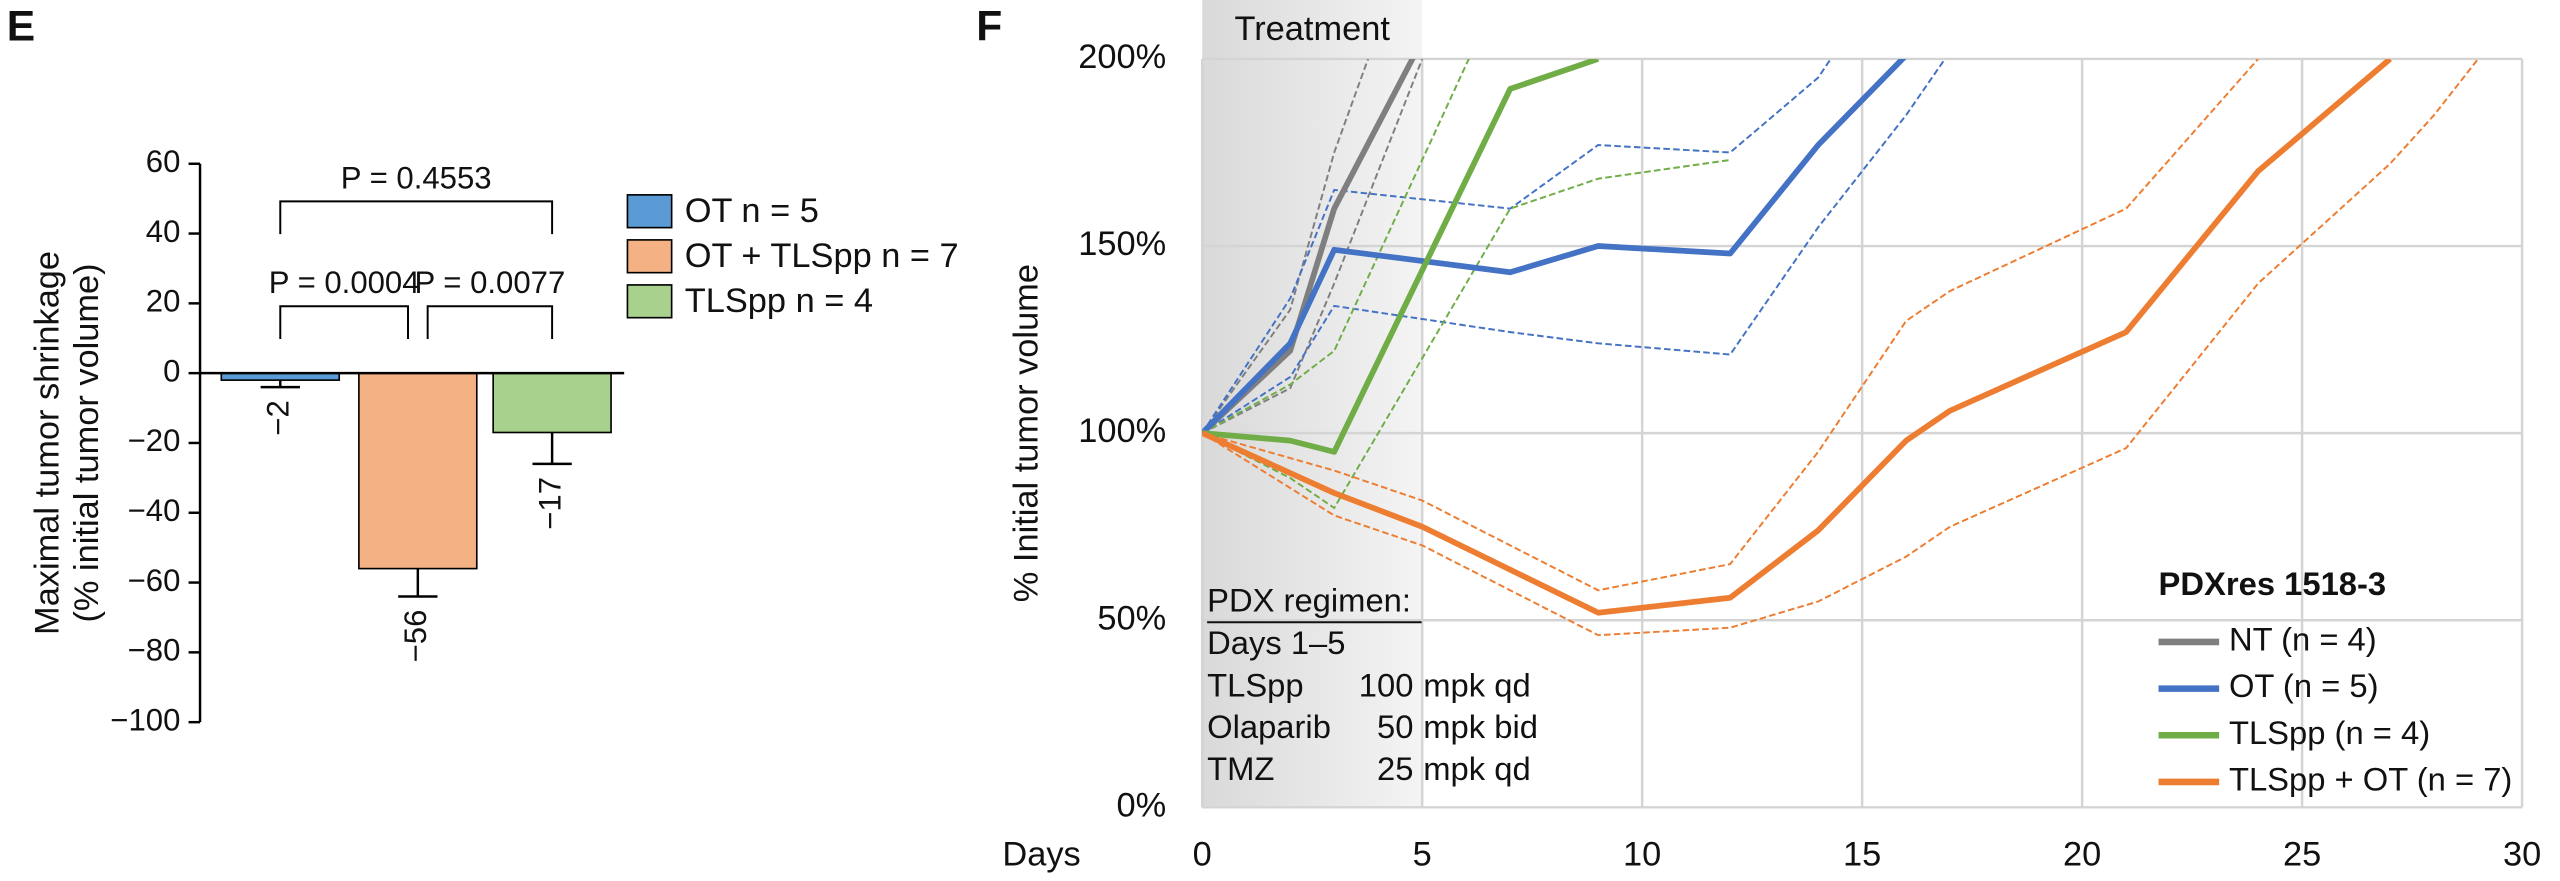 Image resolution: width=2560 pixels, height=881 pixels. Describe the element at coordinates (2303, 639) in the screenshot. I see `legend-label: NT (n = 4)` at that location.